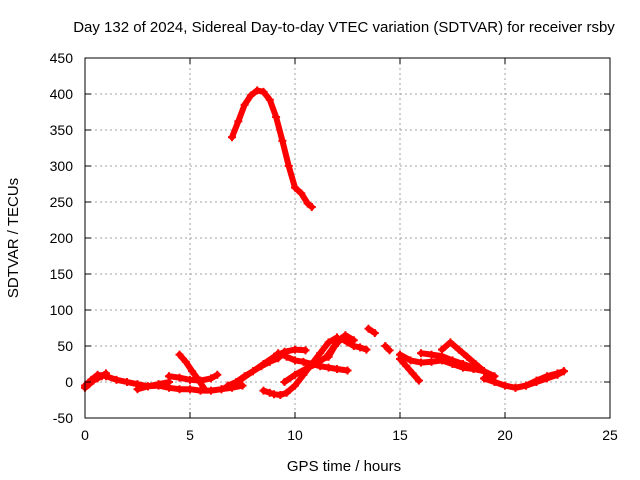 This screenshot has width=640, height=480. I want to click on y-tick-label: 400, so click(62, 94).